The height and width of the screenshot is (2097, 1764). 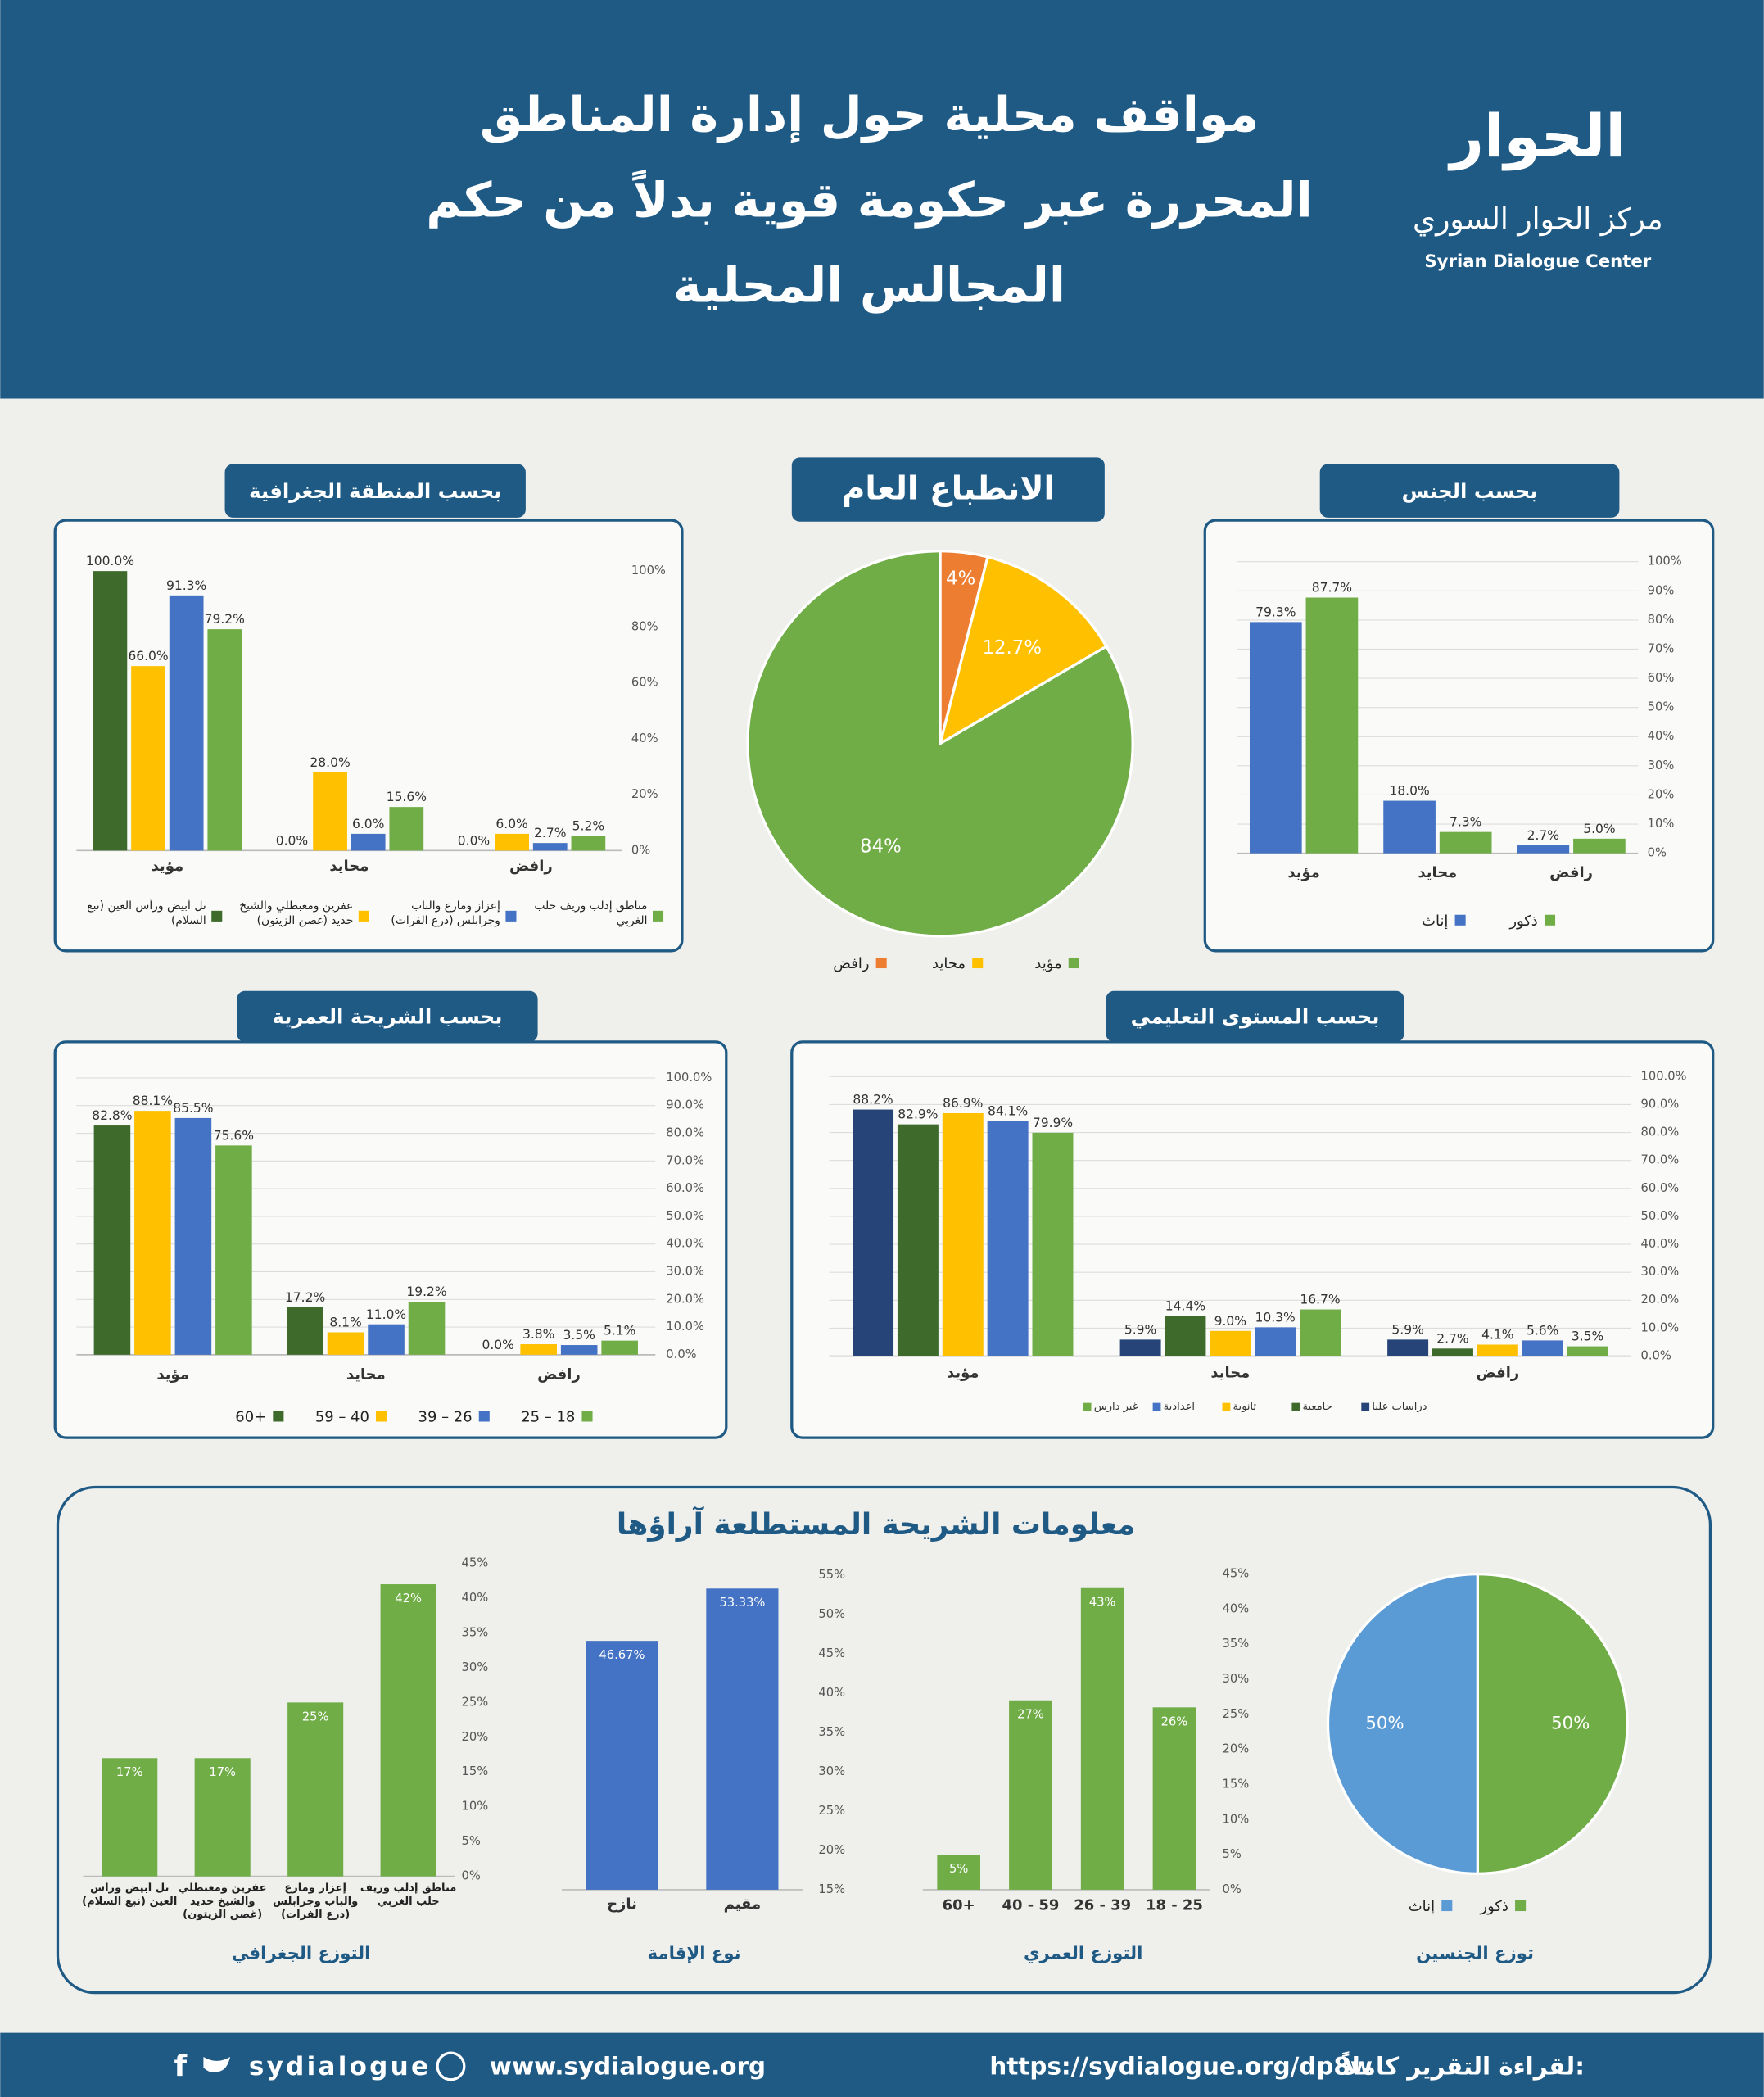 I want to click on website: www.sydialogue.org, so click(x=628, y=2067).